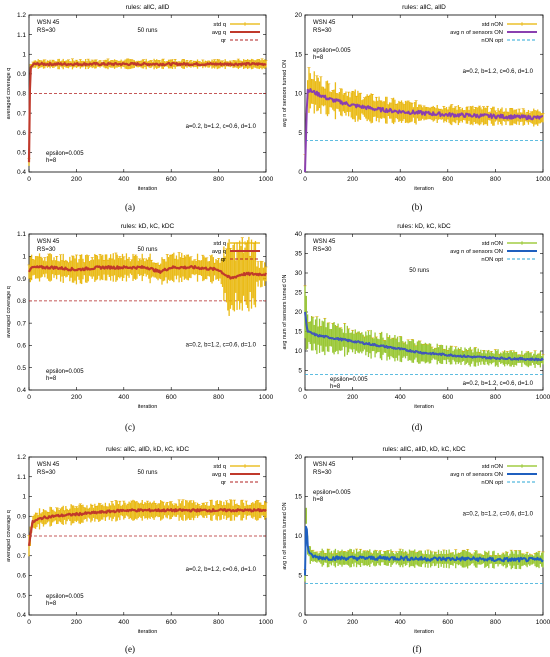  What do you see at coordinates (299, 312) in the screenshot?
I see `y-tick-label: 20` at bounding box center [299, 312].